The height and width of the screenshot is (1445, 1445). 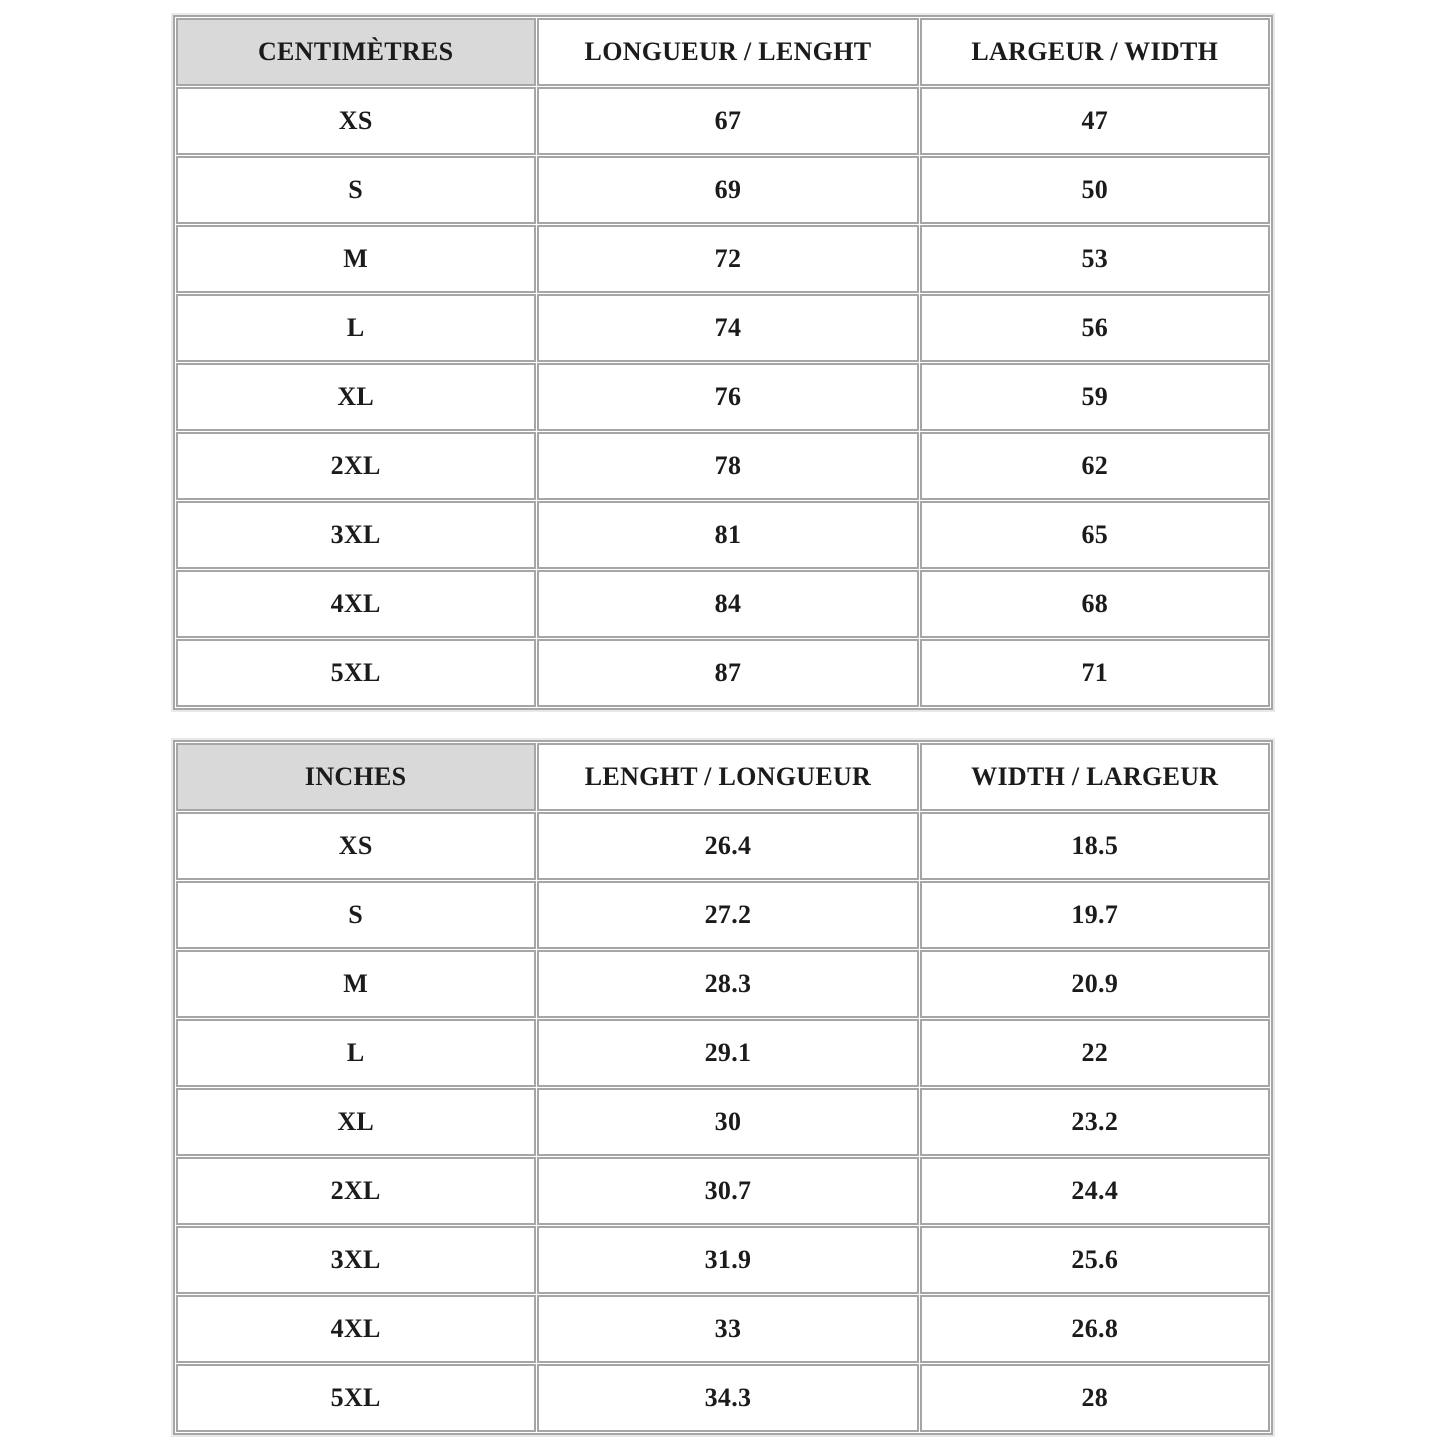 I want to click on width-value-cell: 59, so click(x=1095, y=397).